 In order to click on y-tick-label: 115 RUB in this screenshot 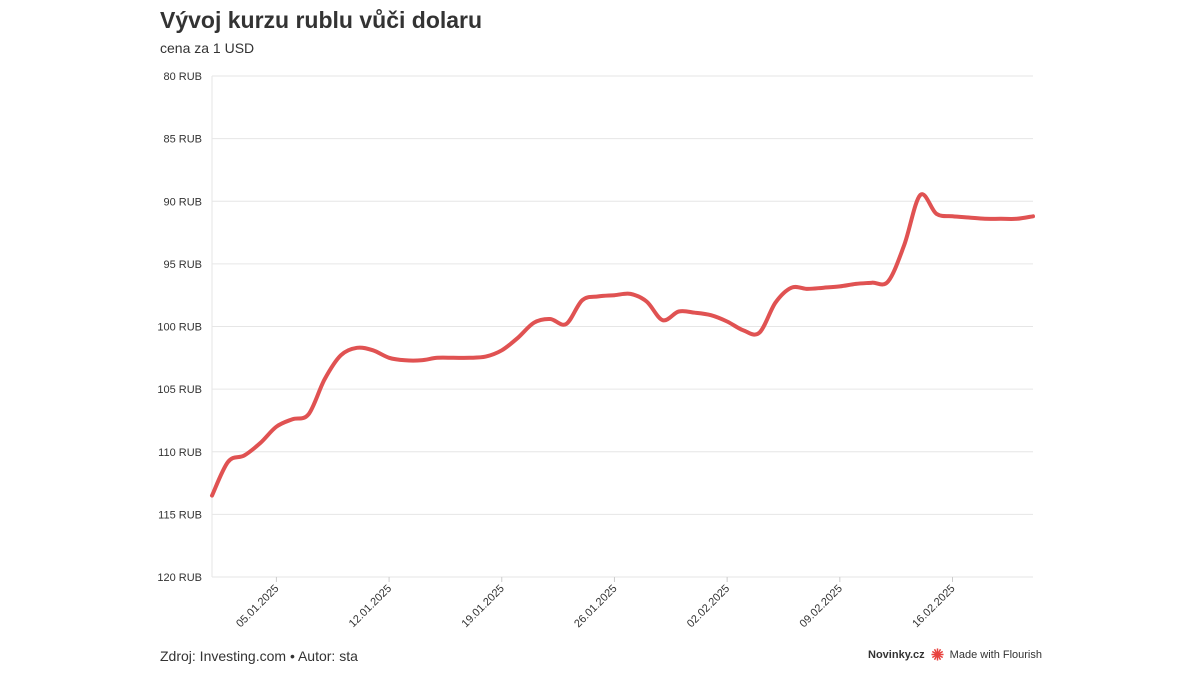, I will do `click(180, 515)`.